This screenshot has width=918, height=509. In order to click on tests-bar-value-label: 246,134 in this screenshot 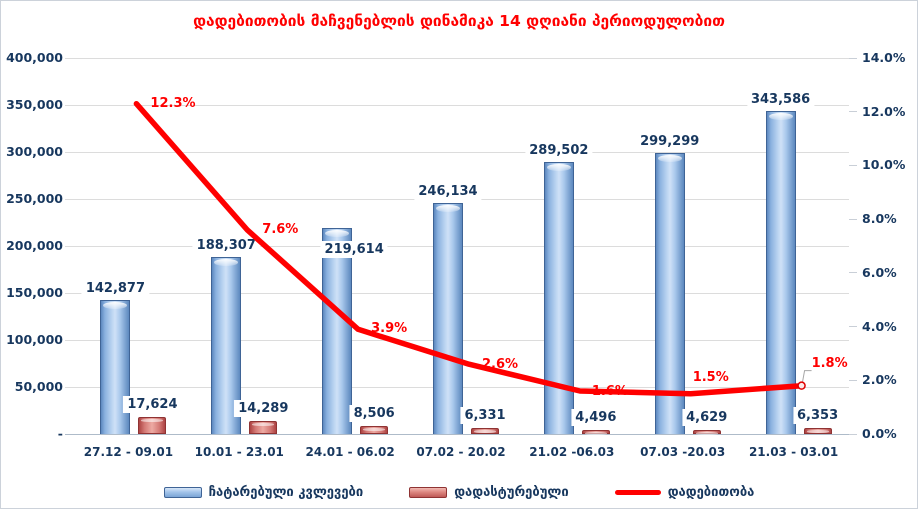, I will do `click(448, 191)`.